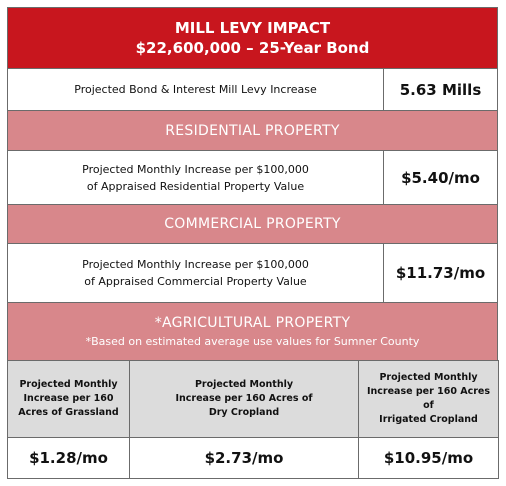 The image size is (506, 486). What do you see at coordinates (252, 48) in the screenshot?
I see `subtitle: $22,600,000 – 25-Year Bond` at bounding box center [252, 48].